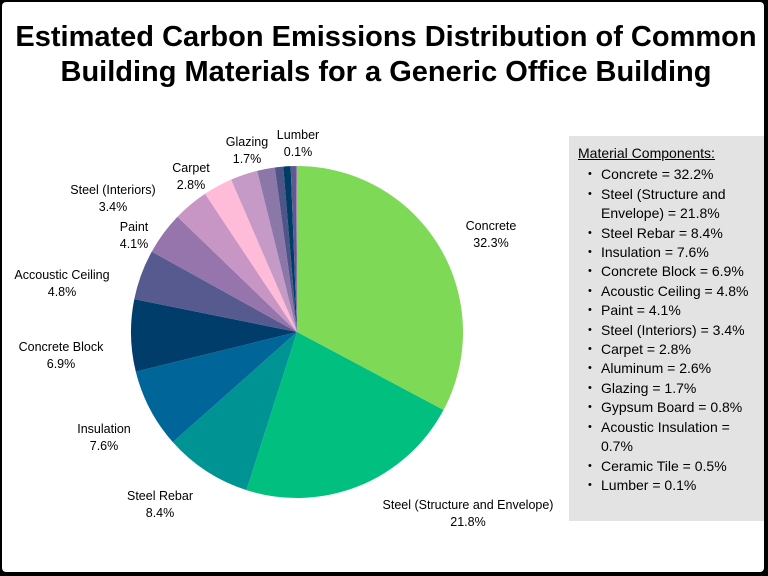 Image resolution: width=768 pixels, height=576 pixels. What do you see at coordinates (191, 177) in the screenshot?
I see `slice-label: Carpet 2.8%` at bounding box center [191, 177].